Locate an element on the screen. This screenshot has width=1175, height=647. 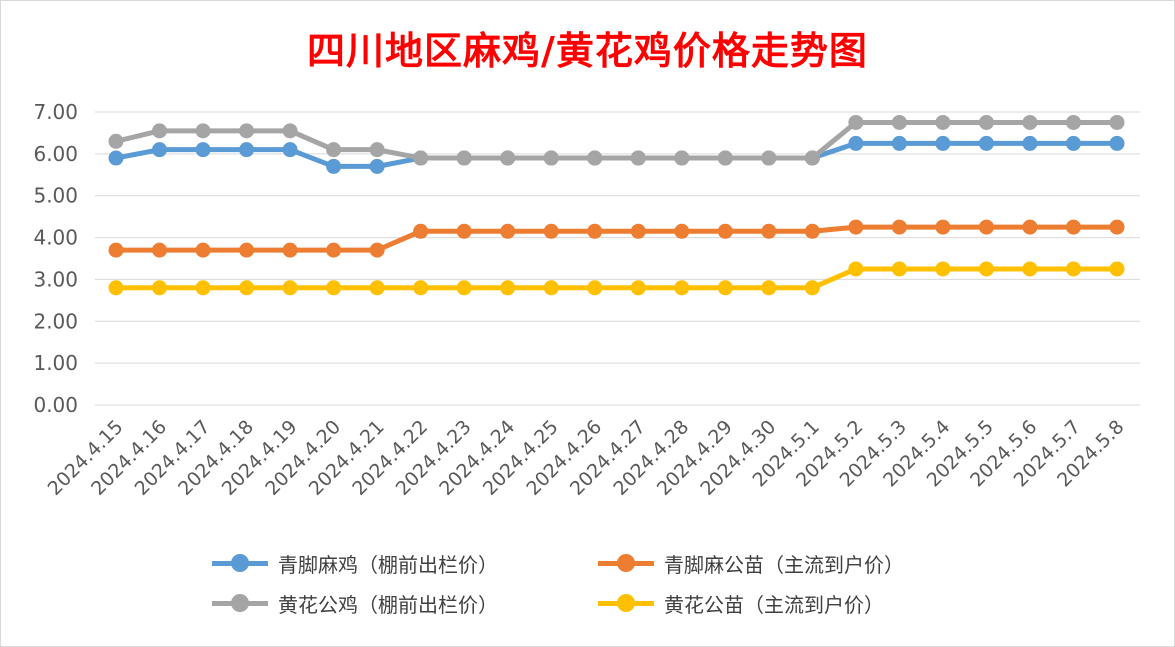
y-tick-label: 5.00 is located at coordinates (55, 196).